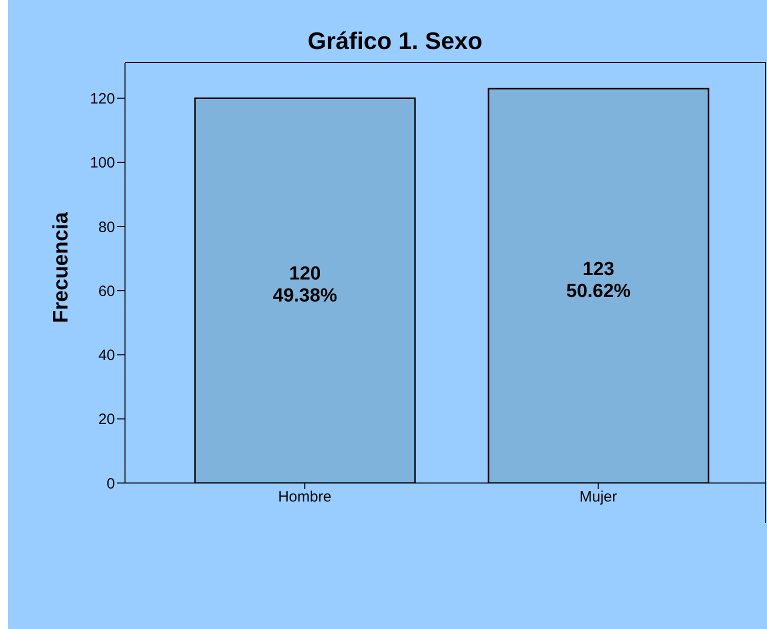  What do you see at coordinates (106, 291) in the screenshot?
I see `y-tick-label: 60` at bounding box center [106, 291].